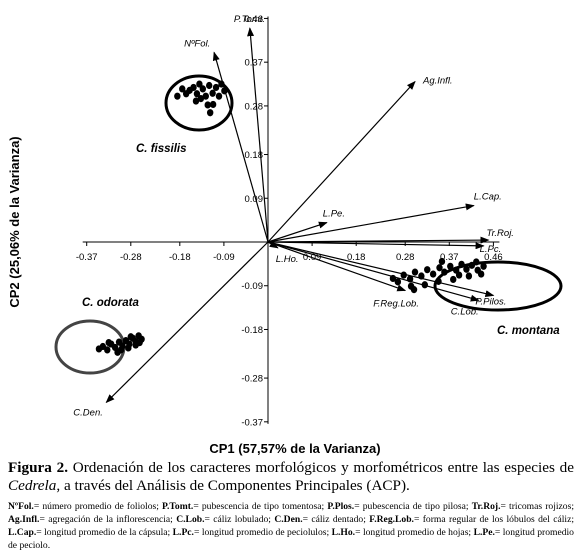  What do you see at coordinates (334, 214) in the screenshot?
I see `vector-label: L.Pe.` at bounding box center [334, 214].